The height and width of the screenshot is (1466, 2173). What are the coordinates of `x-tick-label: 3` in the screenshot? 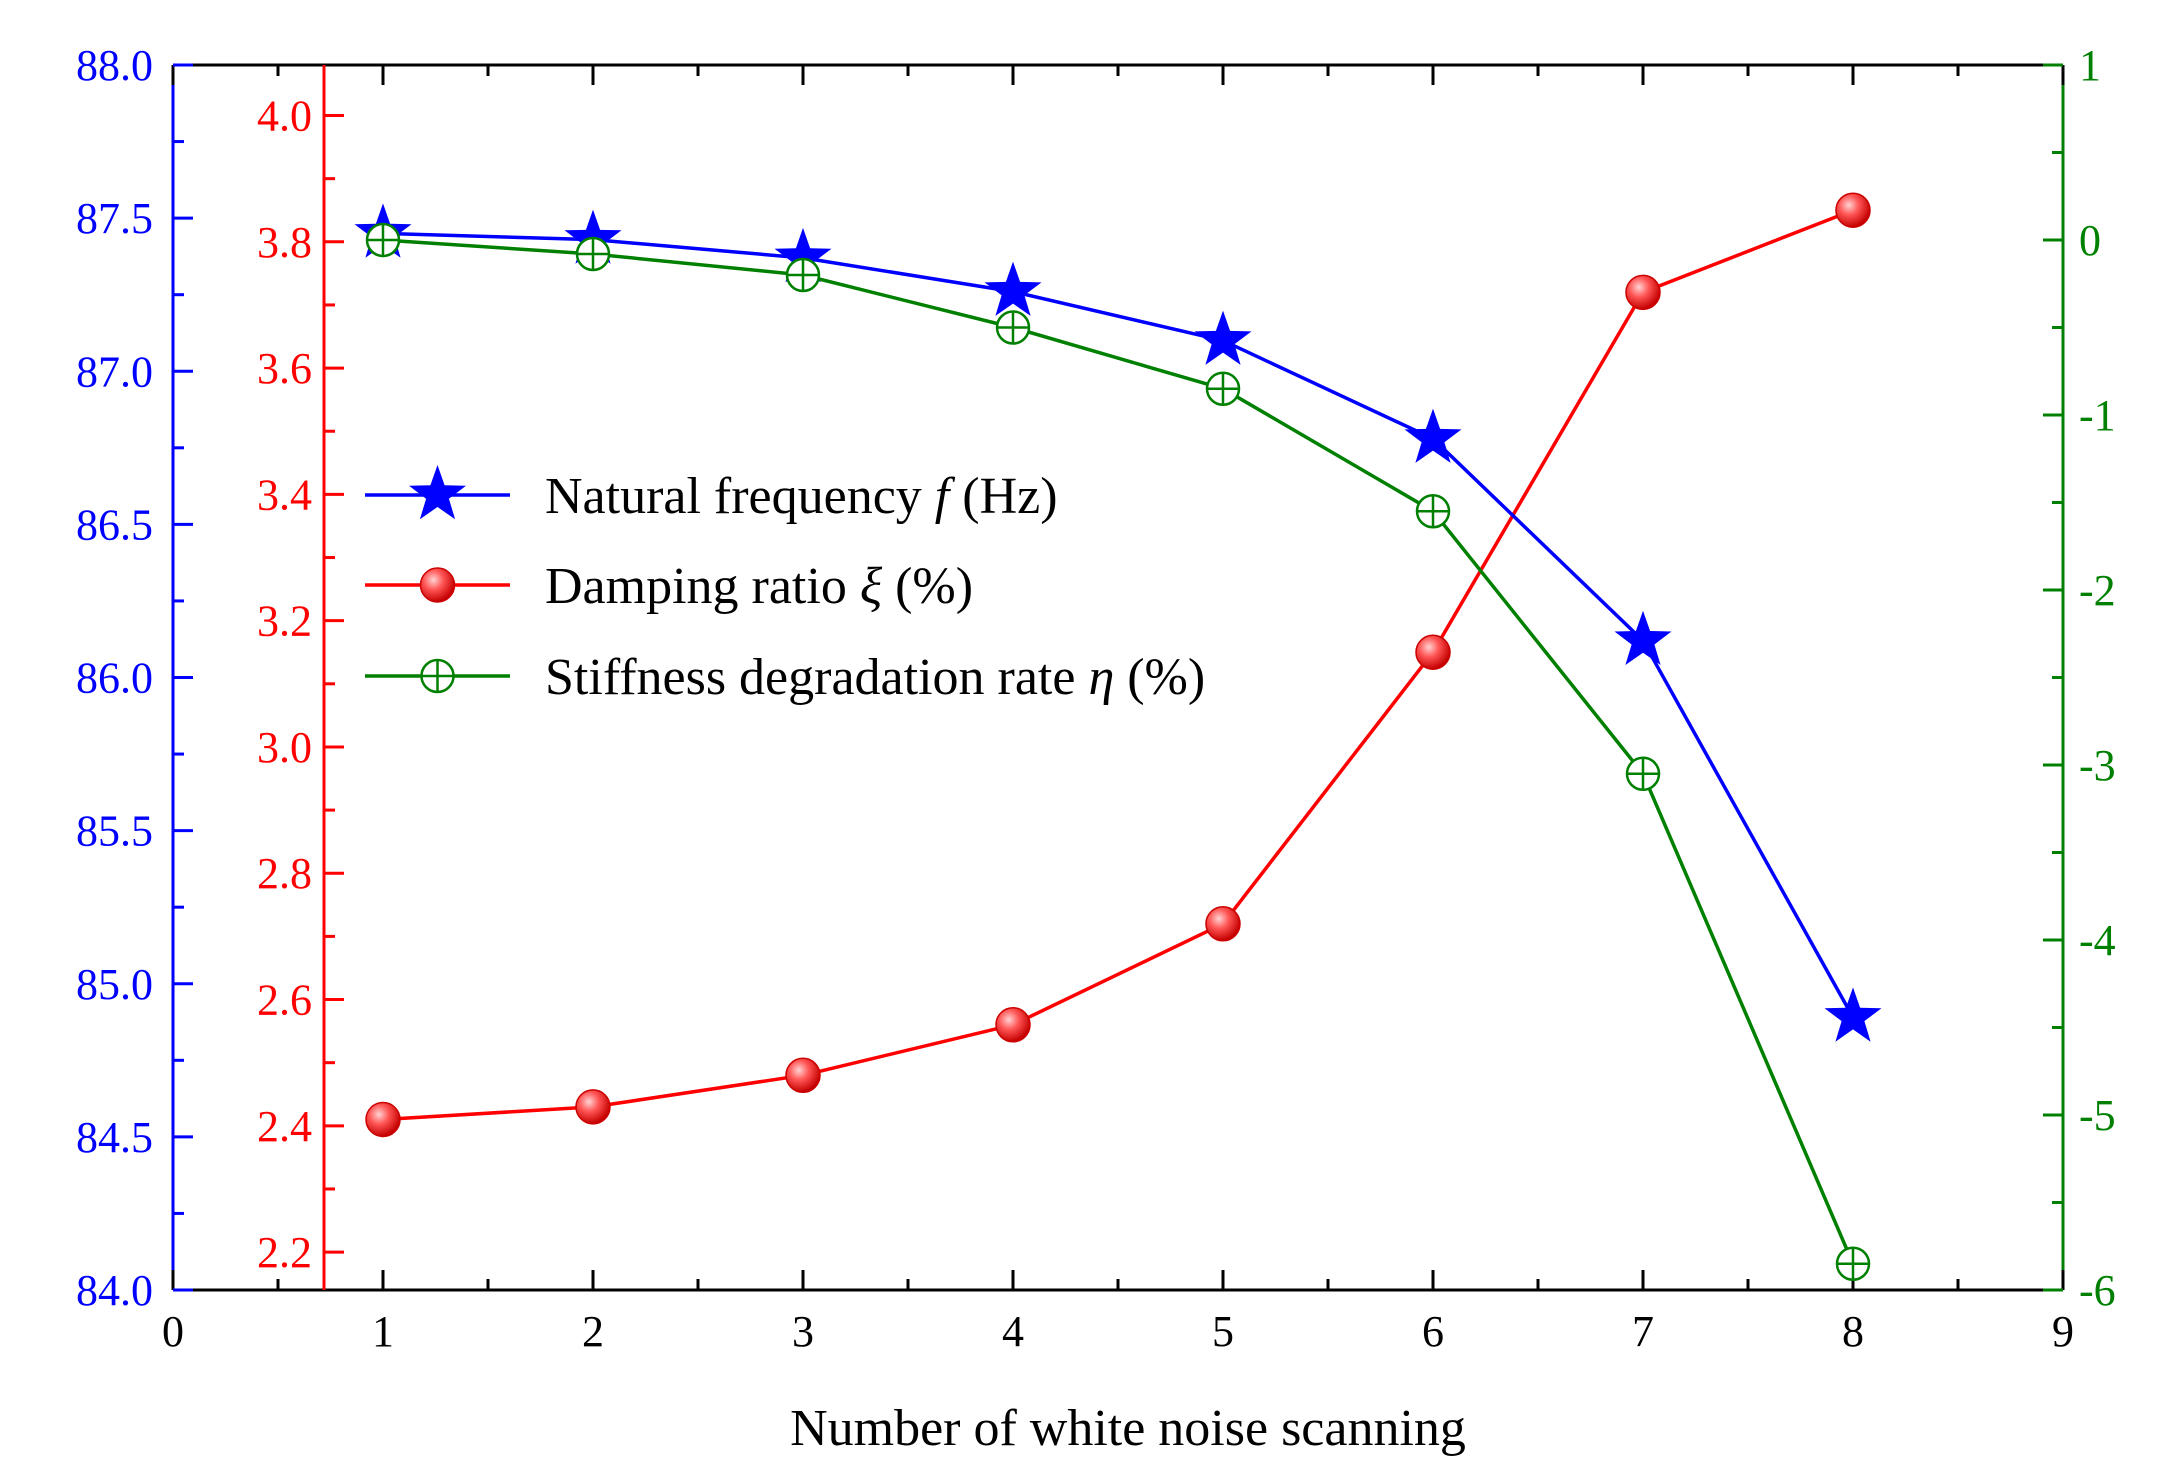 It's located at (803, 1331).